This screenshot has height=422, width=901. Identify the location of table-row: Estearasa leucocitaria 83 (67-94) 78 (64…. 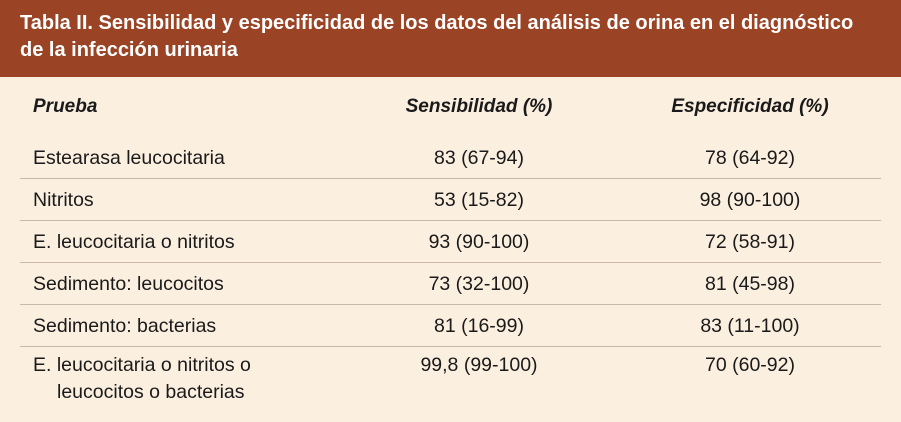
(450, 158).